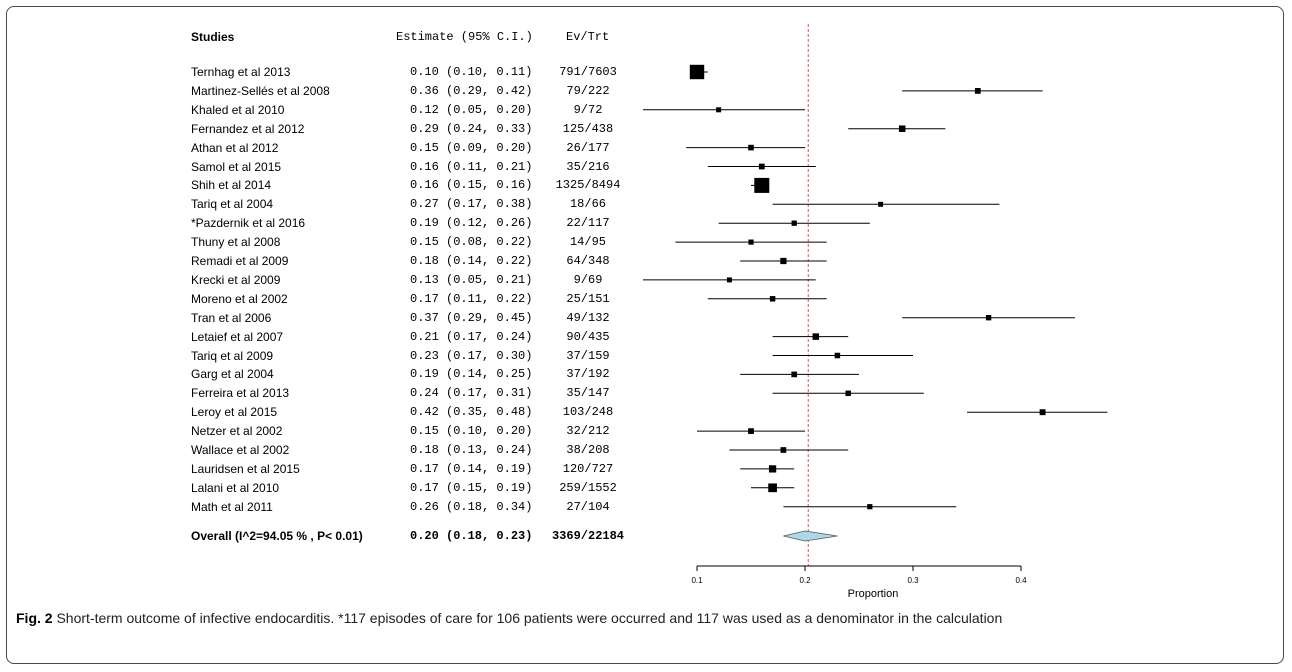 The width and height of the screenshot is (1292, 672). What do you see at coordinates (471, 147) in the screenshot?
I see `study-estimate: 0.15 (0.09, 0.20)` at bounding box center [471, 147].